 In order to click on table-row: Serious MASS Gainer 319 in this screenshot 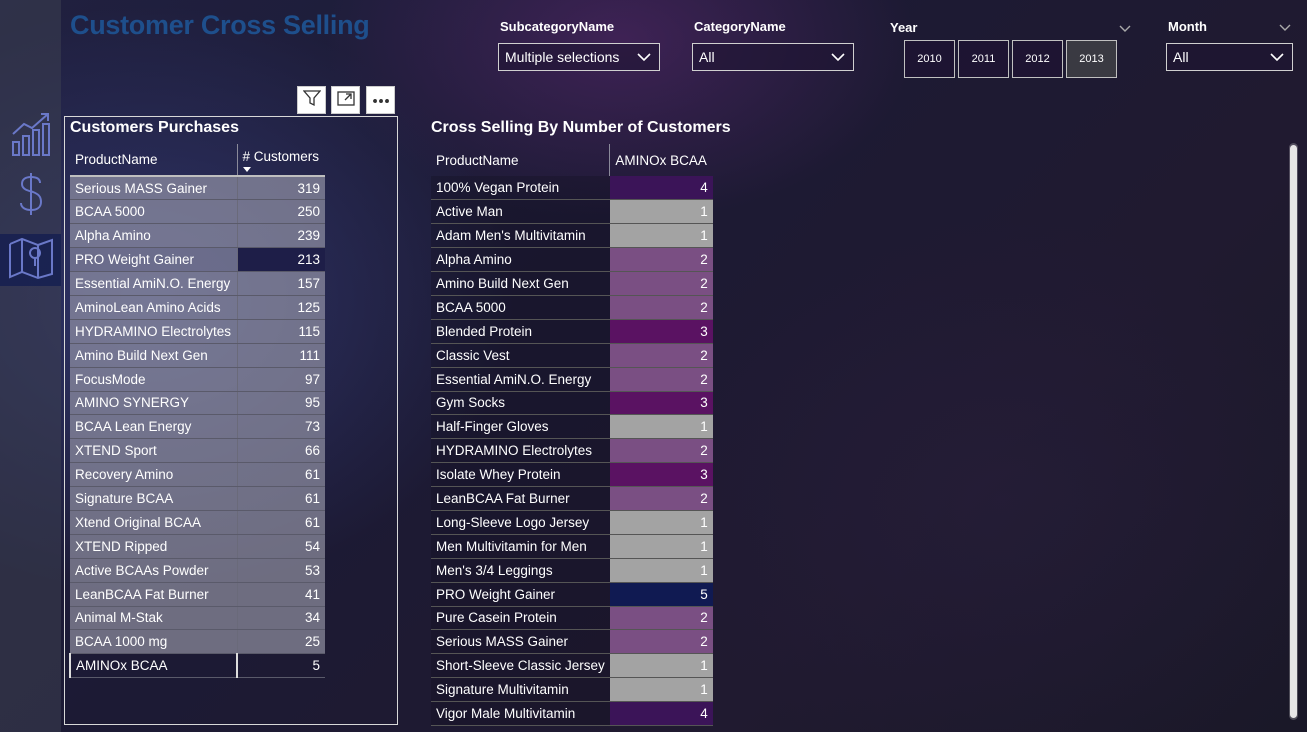, I will do `click(197, 188)`.